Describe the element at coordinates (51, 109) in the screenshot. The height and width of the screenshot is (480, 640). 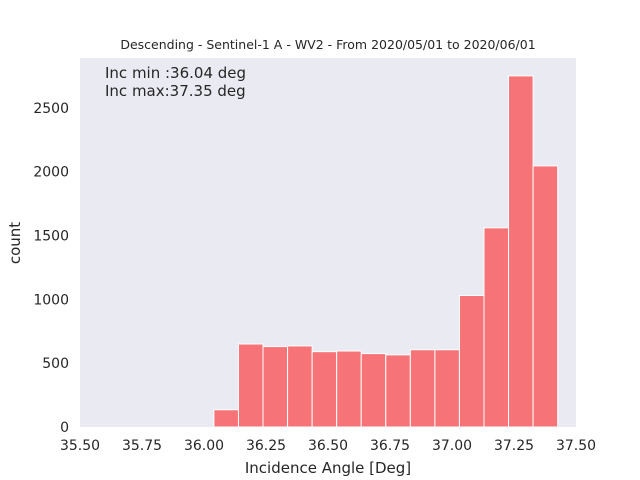
I see `y-tick-label-5: 2500` at that location.